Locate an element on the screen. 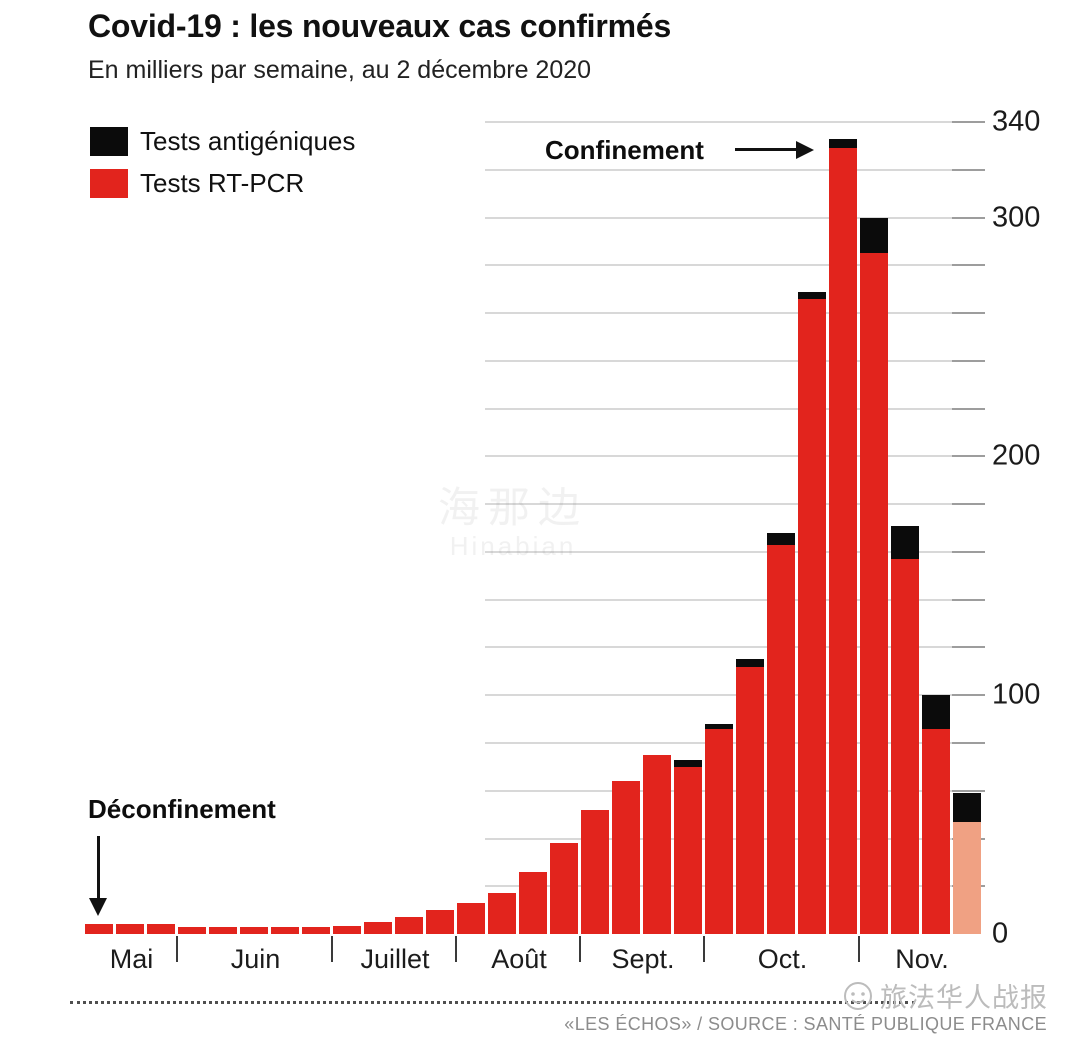 The image size is (1080, 1051). page-title: Covid-19 : les nouveaux cas confirmés is located at coordinates (380, 26).